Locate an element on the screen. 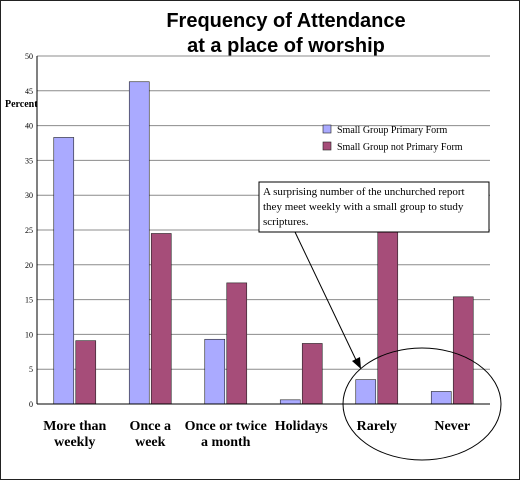  highlight-ellipse is located at coordinates (422, 404).